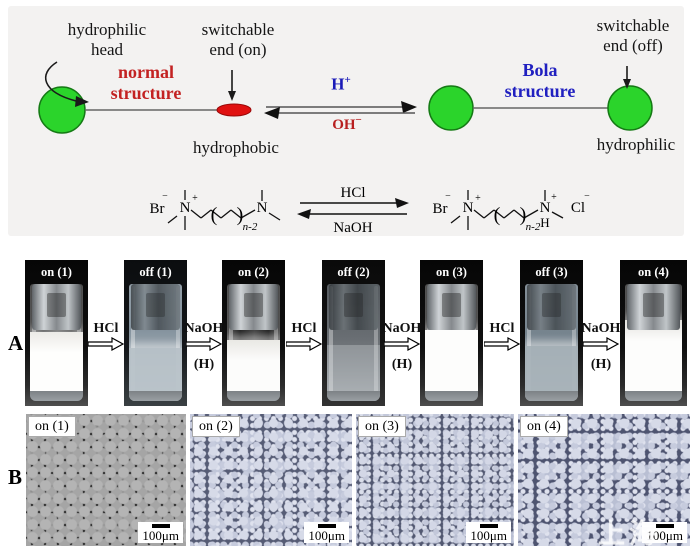  What do you see at coordinates (250, 227) in the screenshot?
I see `repeat-sub-left: n-2` at bounding box center [250, 227].